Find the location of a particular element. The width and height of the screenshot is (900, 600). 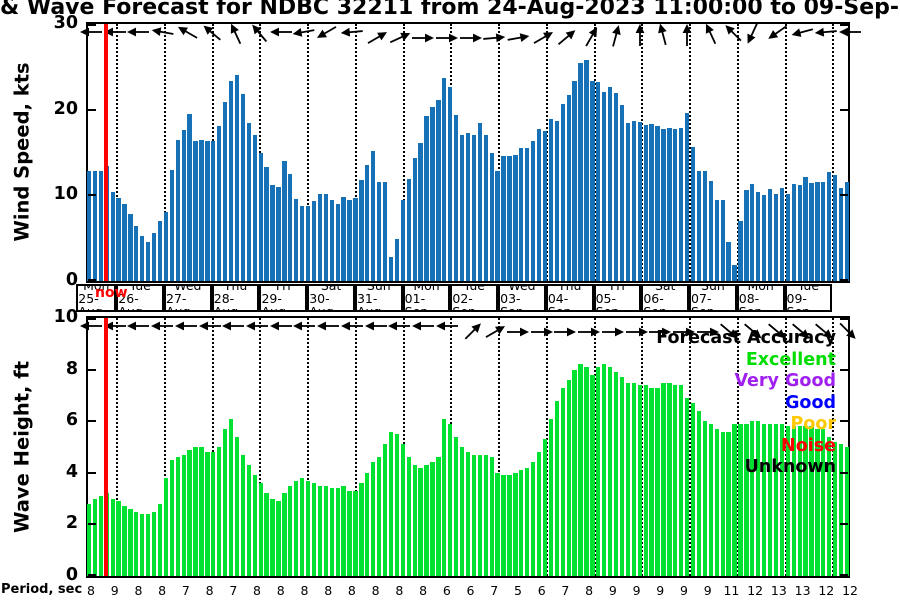

weekday-label: Sat is located at coordinates (665, 288).